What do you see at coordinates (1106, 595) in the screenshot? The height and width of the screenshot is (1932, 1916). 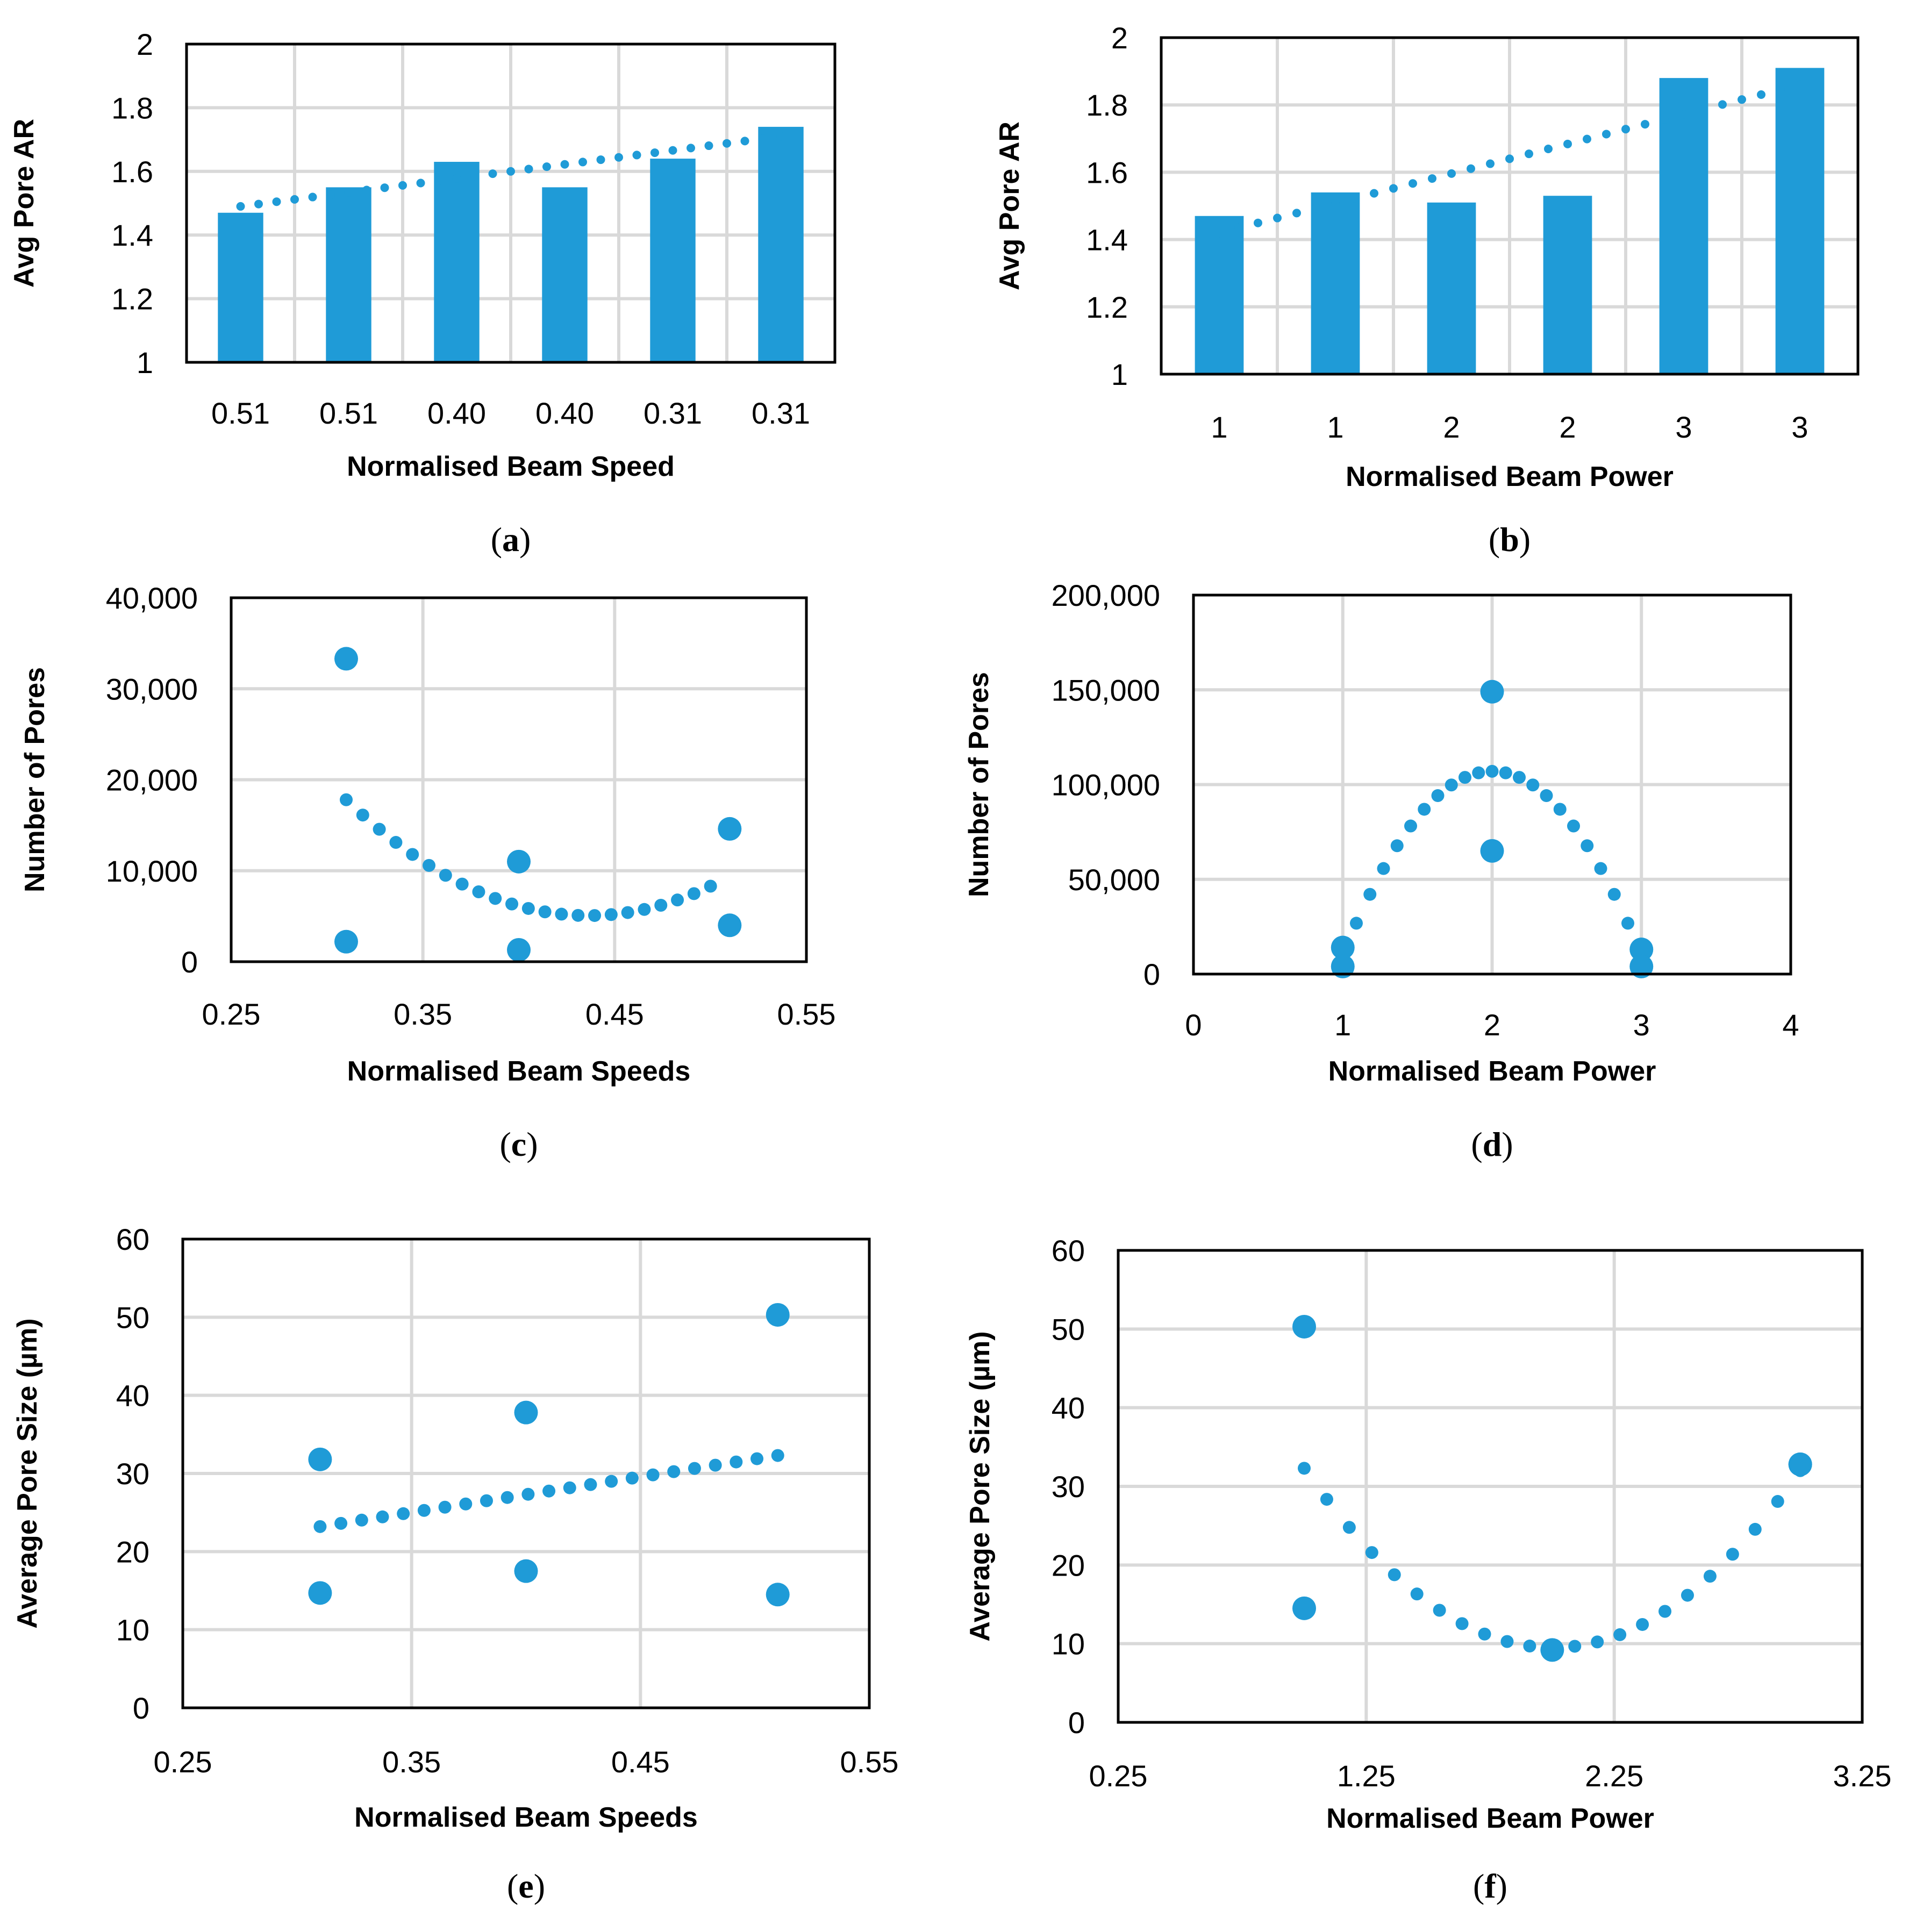 I see `y-tick-label: 200,000` at bounding box center [1106, 595].